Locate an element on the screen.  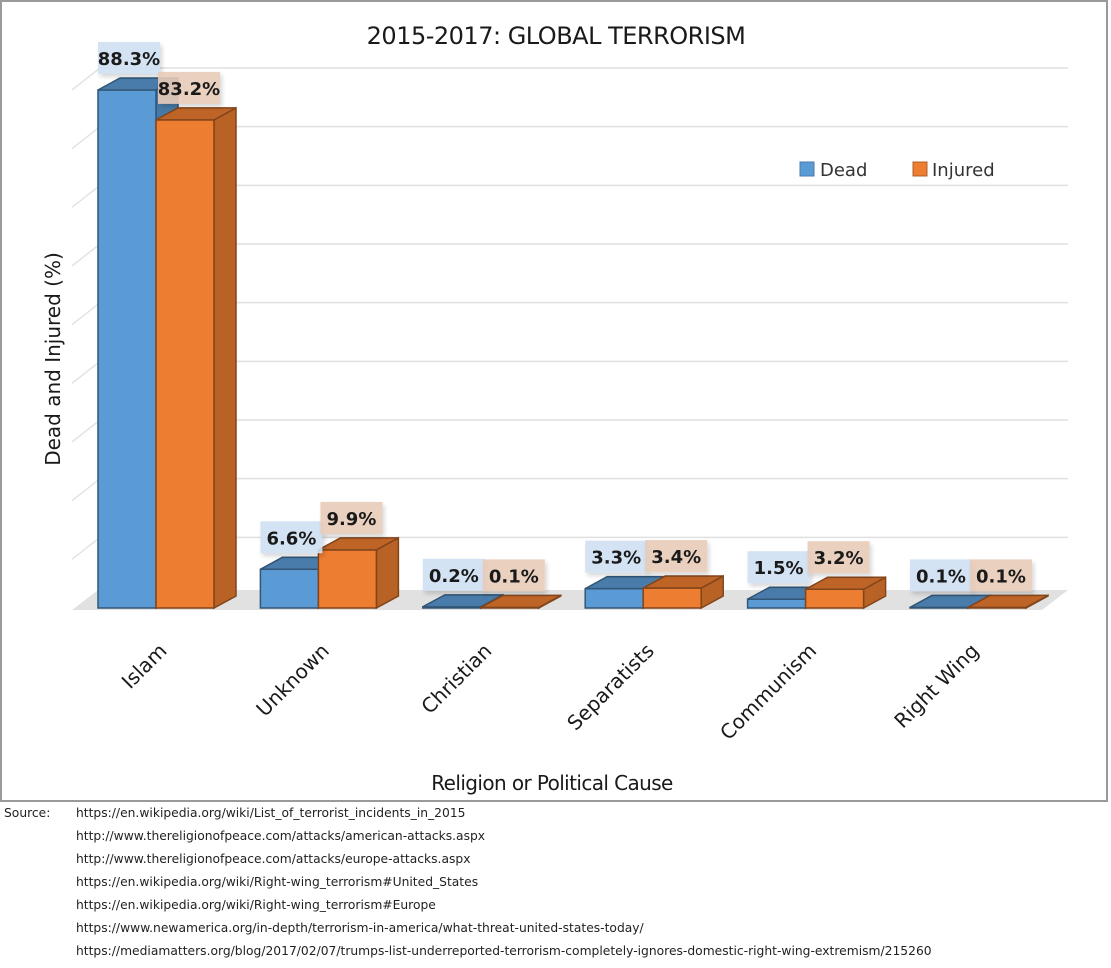
bar-side is located at coordinates (225, 358).